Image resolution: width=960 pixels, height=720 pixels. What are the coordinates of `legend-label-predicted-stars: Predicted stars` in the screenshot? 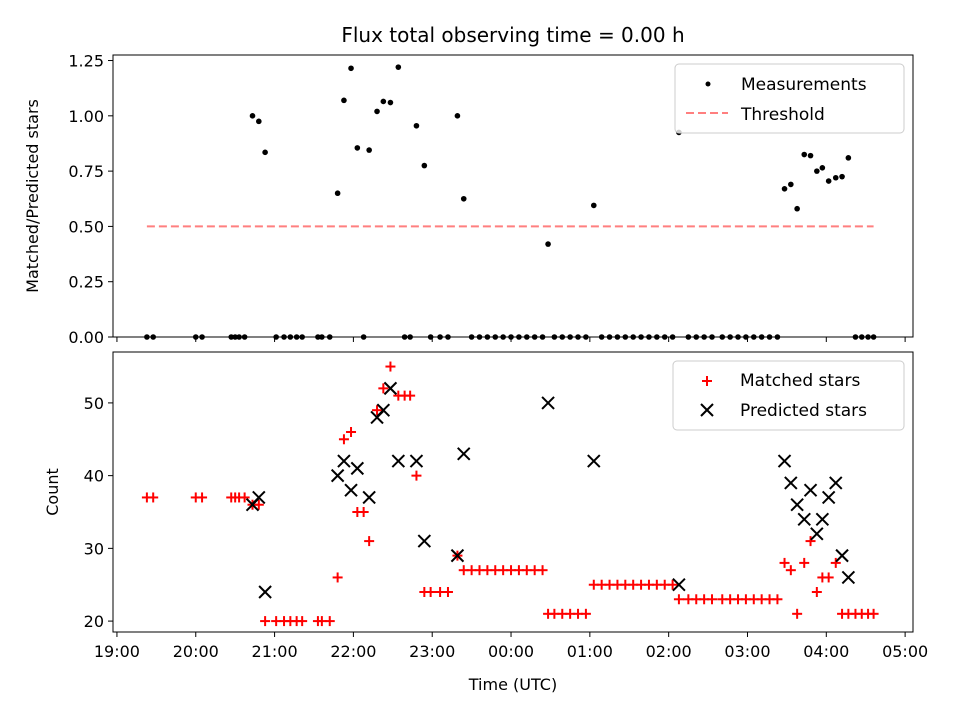 It's located at (803, 411).